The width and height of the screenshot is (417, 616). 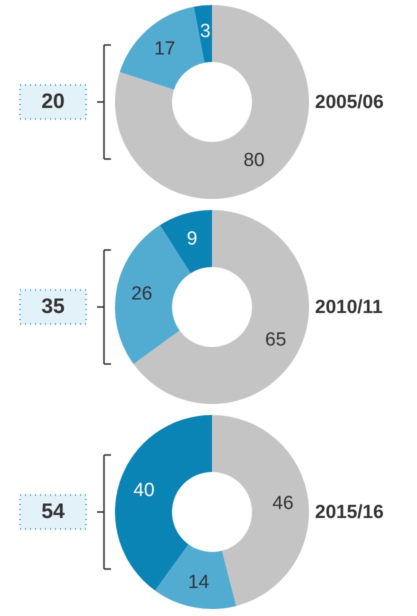 What do you see at coordinates (141, 294) in the screenshot?
I see `data-label: 26` at bounding box center [141, 294].